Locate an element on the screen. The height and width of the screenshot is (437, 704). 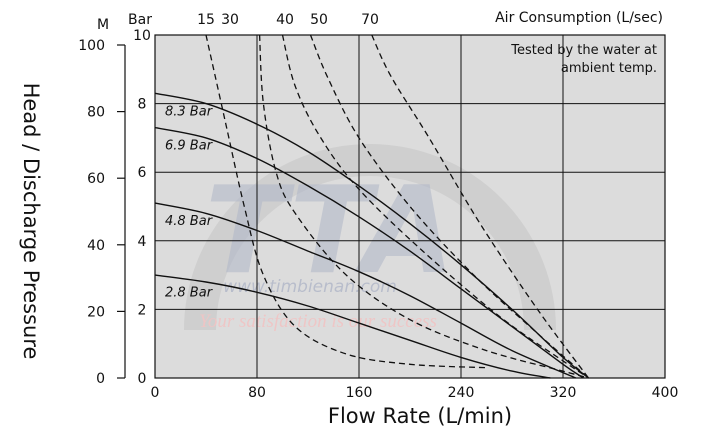
y-bar-tick-label-0: 0 is located at coordinates (142, 379).